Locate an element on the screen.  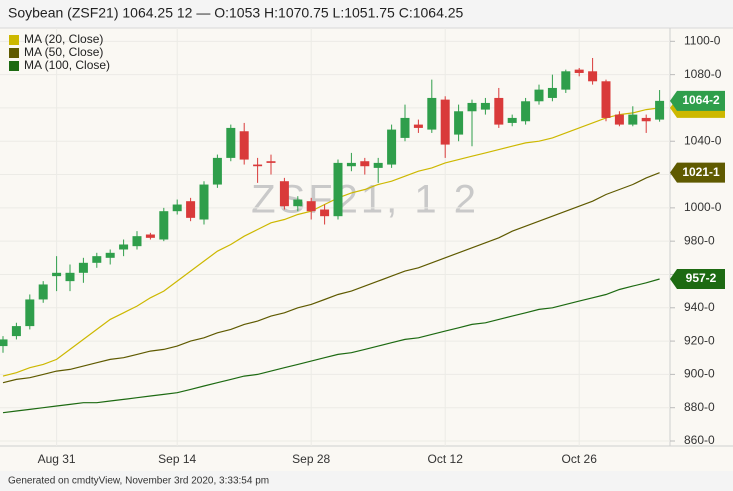
x-tick-label: Oct 12 is located at coordinates (446, 459).